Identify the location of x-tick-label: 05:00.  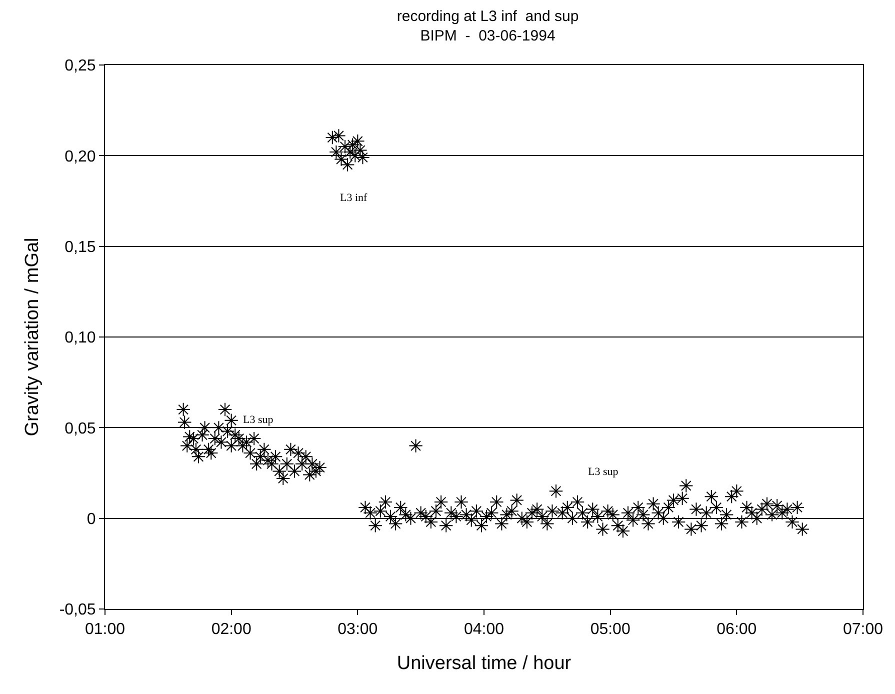
(610, 629).